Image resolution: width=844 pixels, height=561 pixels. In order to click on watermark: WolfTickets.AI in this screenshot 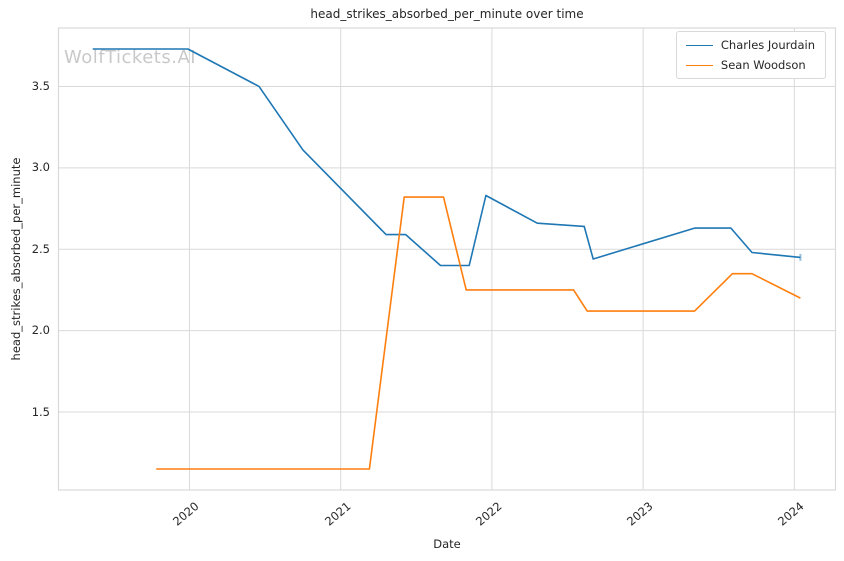, I will do `click(130, 57)`.